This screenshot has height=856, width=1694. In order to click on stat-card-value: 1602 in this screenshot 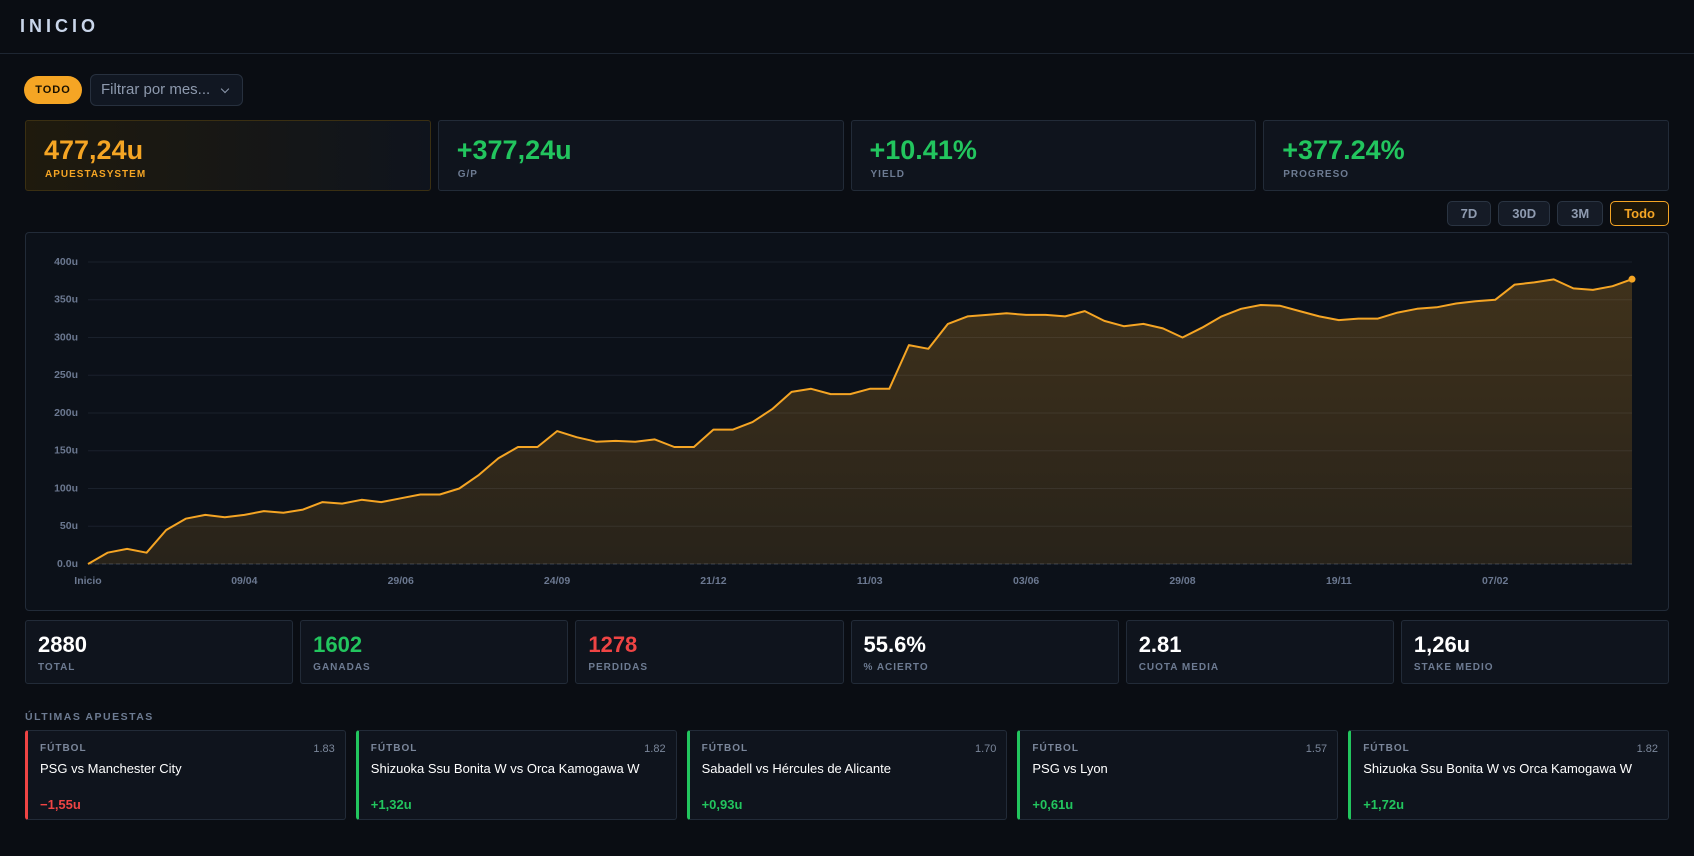, I will do `click(338, 644)`.